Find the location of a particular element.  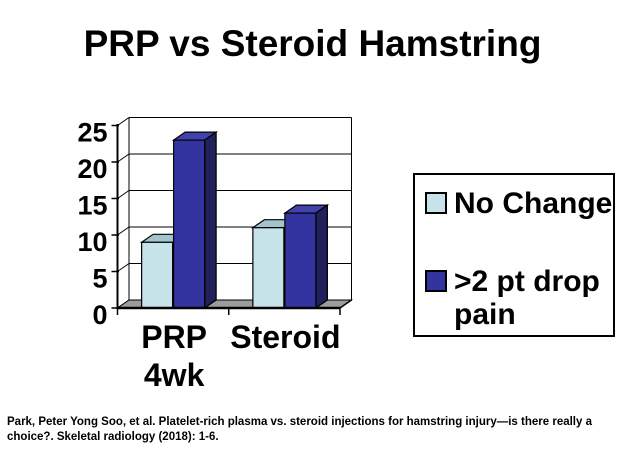

x-category-label: PRP is located at coordinates (174, 337).